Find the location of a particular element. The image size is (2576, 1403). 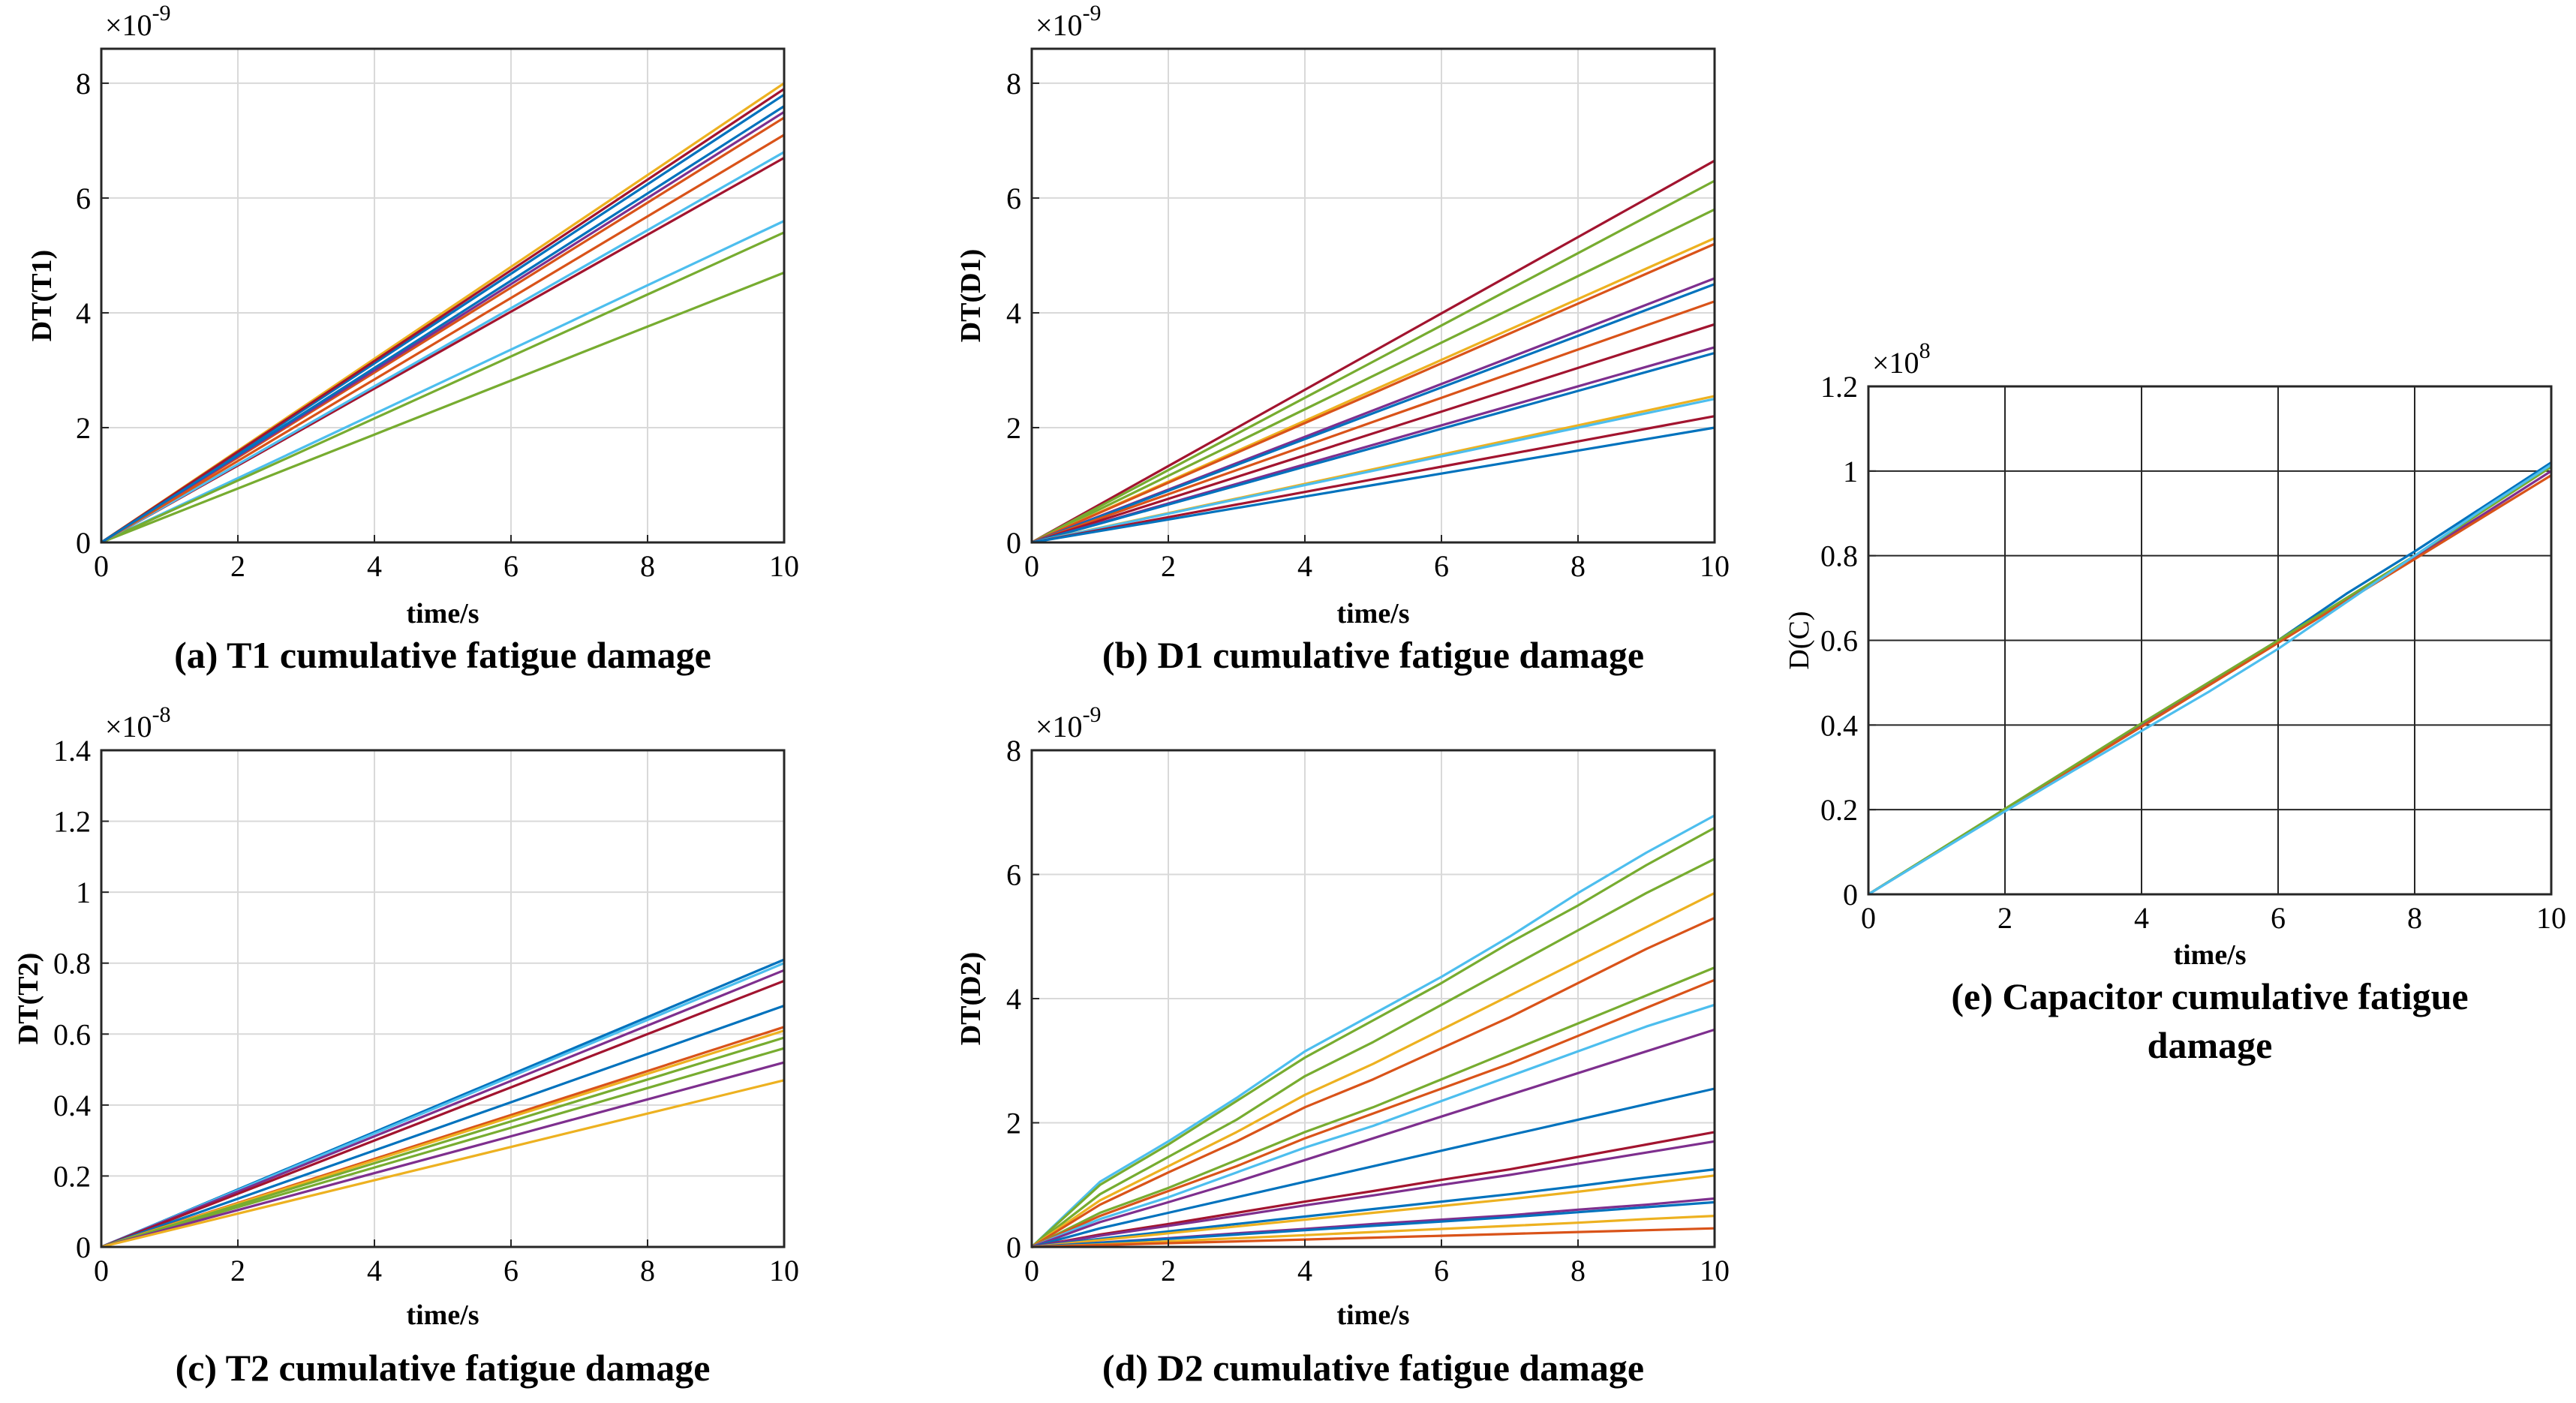

series-line-d-s3 is located at coordinates (1373, 1053).